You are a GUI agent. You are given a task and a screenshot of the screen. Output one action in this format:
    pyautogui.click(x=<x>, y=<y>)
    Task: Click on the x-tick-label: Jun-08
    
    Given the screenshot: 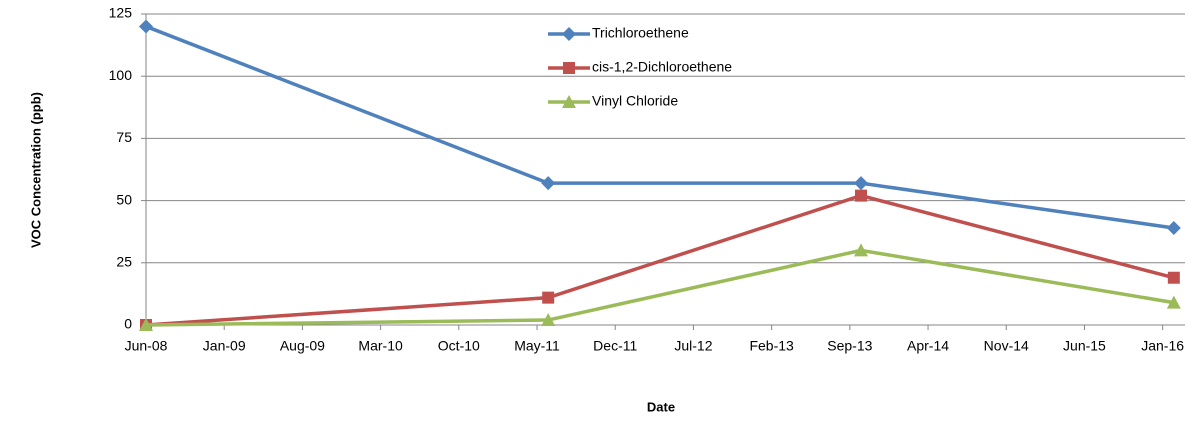 What is the action you would take?
    pyautogui.click(x=146, y=346)
    